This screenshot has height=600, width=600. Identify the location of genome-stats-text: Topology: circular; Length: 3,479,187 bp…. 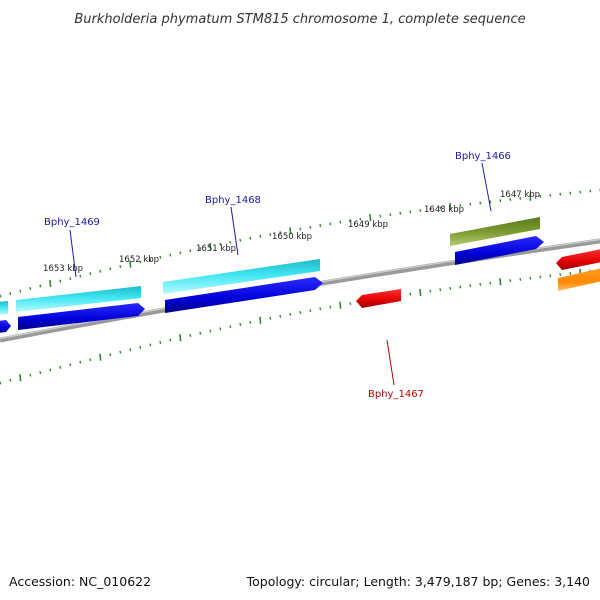
(418, 581).